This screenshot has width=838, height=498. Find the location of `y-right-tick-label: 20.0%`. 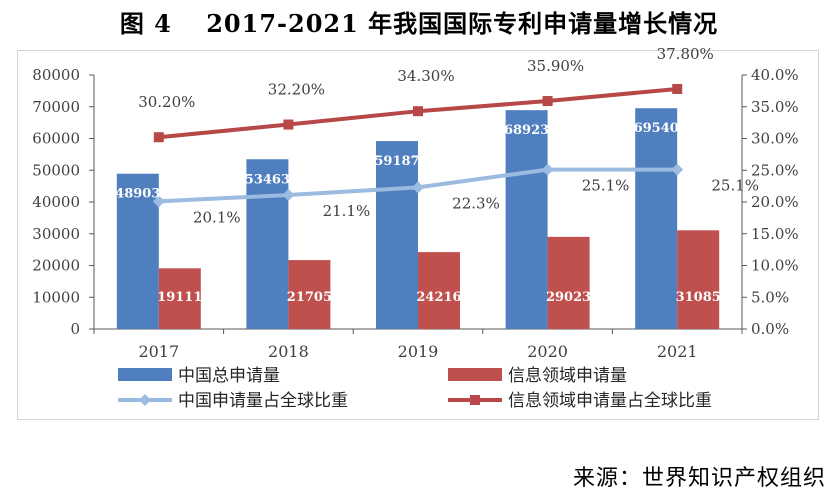

y-right-tick-label: 20.0% is located at coordinates (775, 202).